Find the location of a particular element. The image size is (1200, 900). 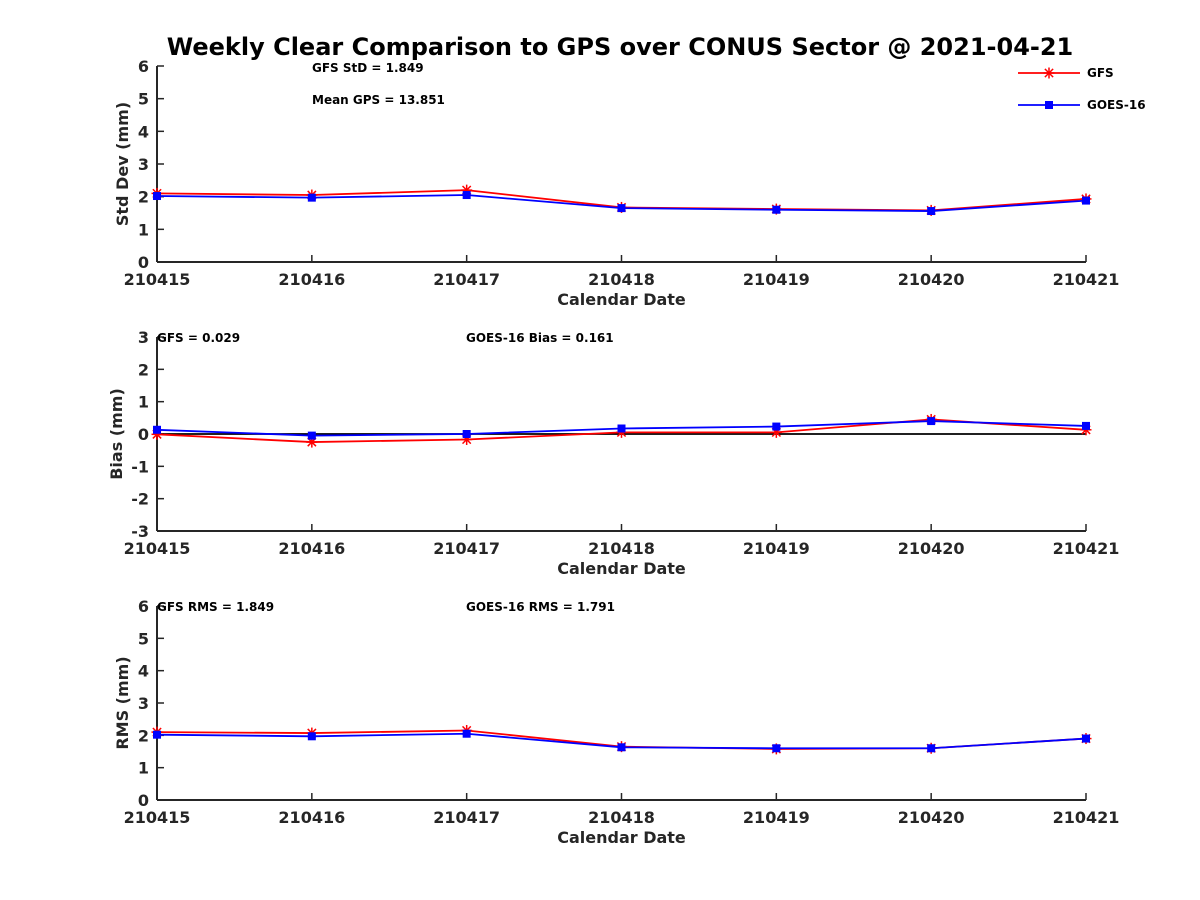

y-axis-label: Bias (mm) is located at coordinates (116, 434).